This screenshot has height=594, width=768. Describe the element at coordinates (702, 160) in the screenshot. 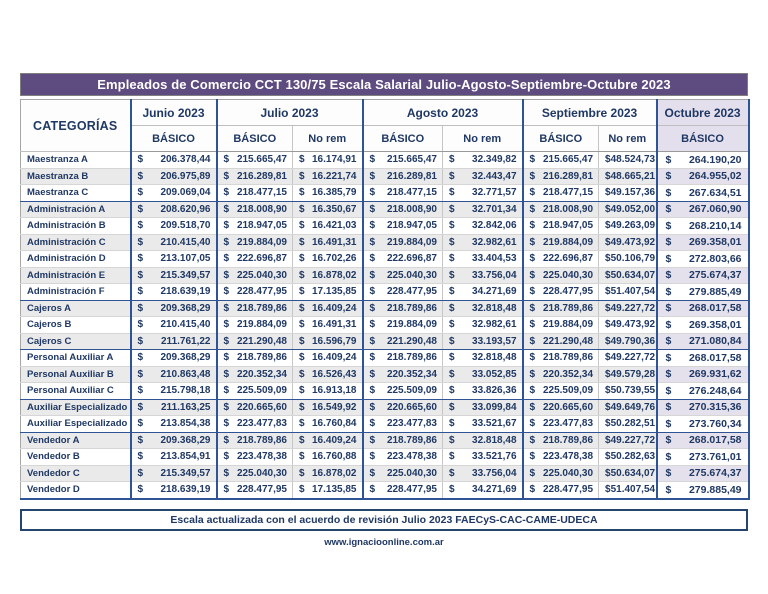

I see `value-cell: $264.190,20` at that location.